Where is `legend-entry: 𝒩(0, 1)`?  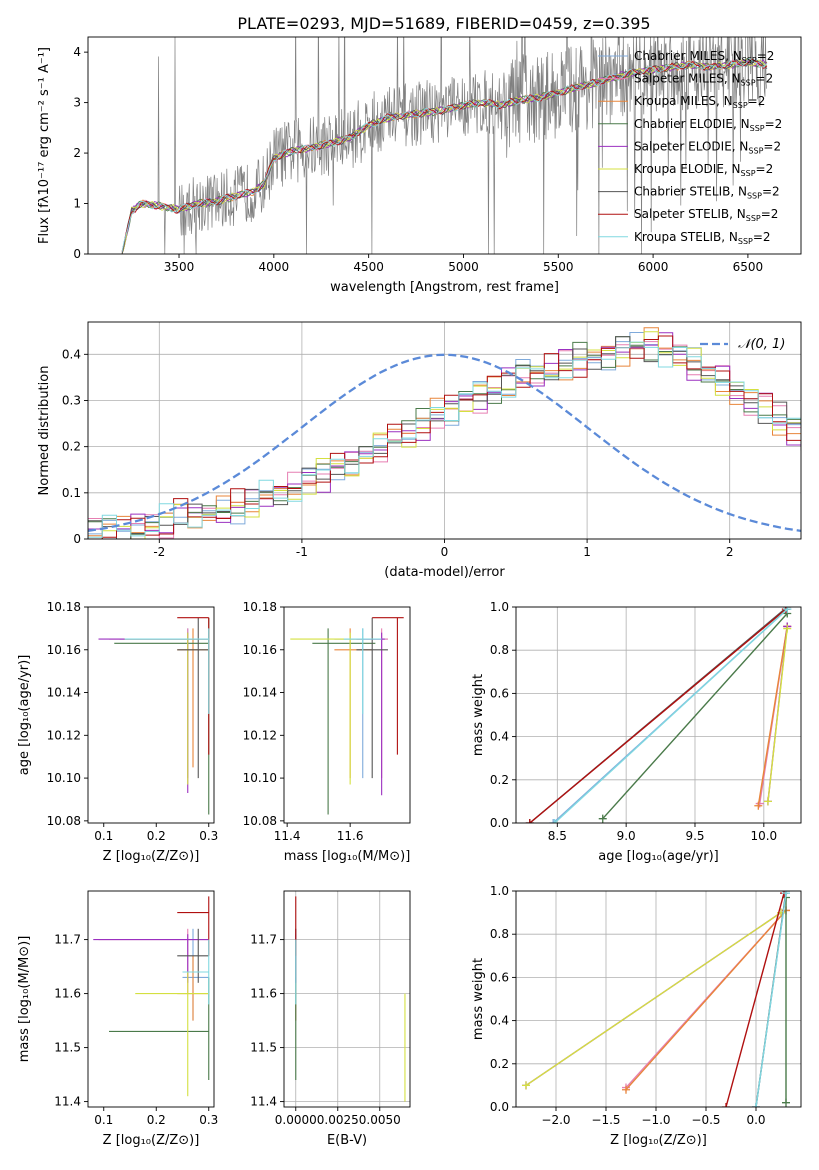
legend-entry: 𝒩(0, 1) is located at coordinates (761, 344).